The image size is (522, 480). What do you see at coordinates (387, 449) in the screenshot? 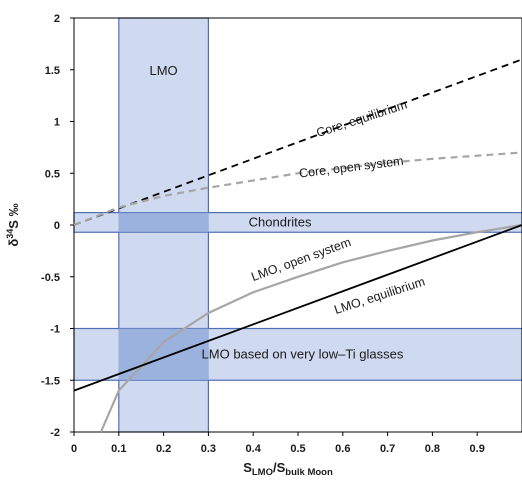
I see `x-tick-label: 0.7` at bounding box center [387, 449].